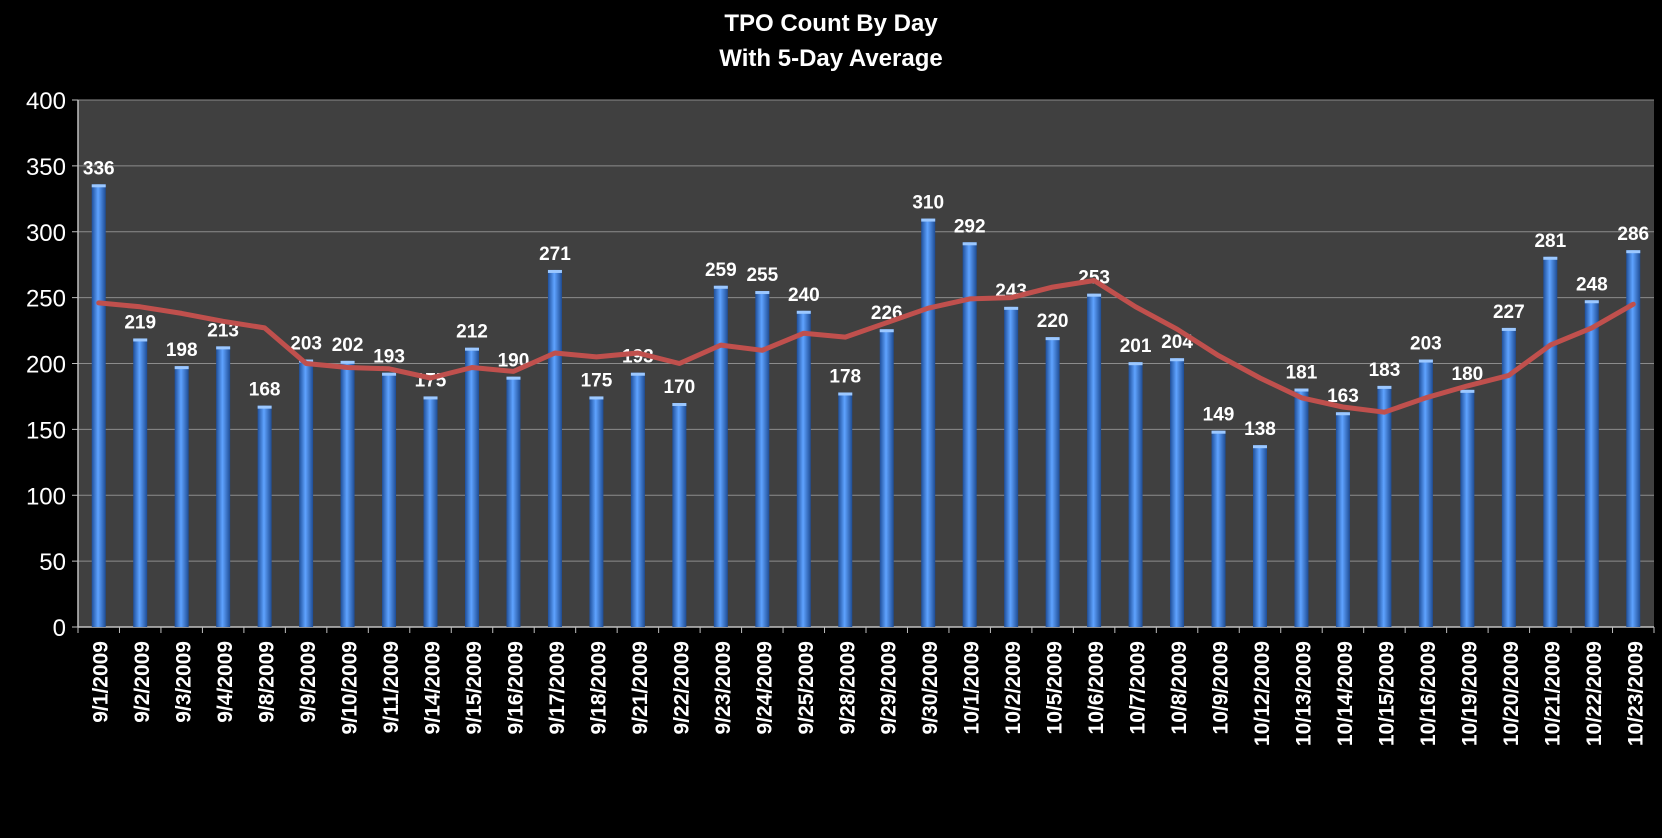 This screenshot has width=1662, height=838. I want to click on x-tick-label: 9/2/2009, so click(142, 682).